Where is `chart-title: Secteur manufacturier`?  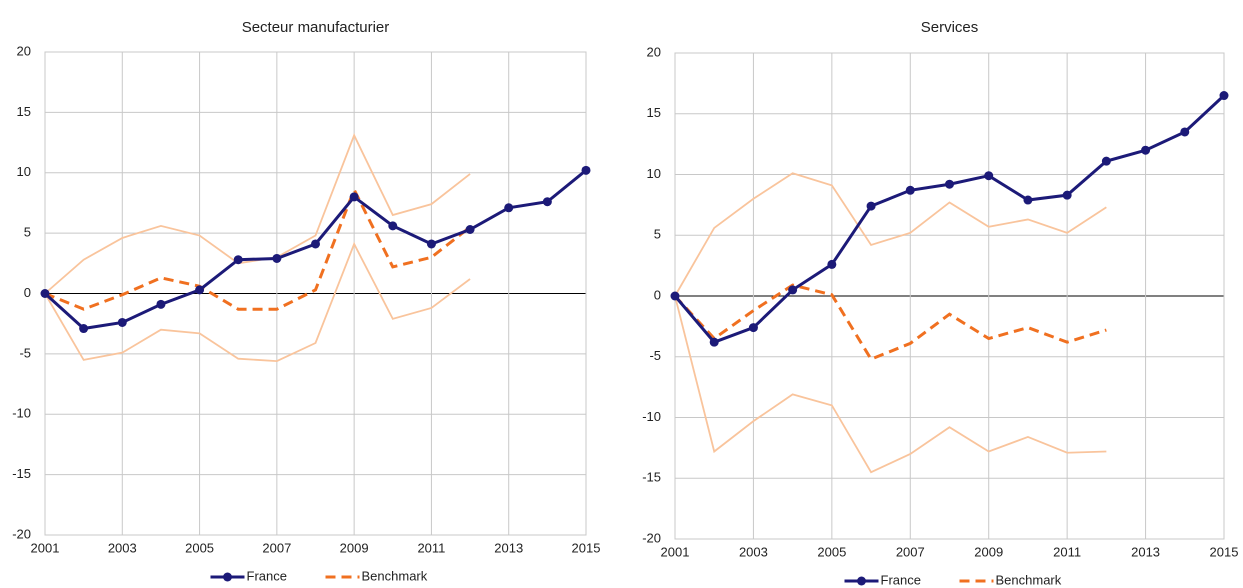 chart-title: Secteur manufacturier is located at coordinates (316, 27).